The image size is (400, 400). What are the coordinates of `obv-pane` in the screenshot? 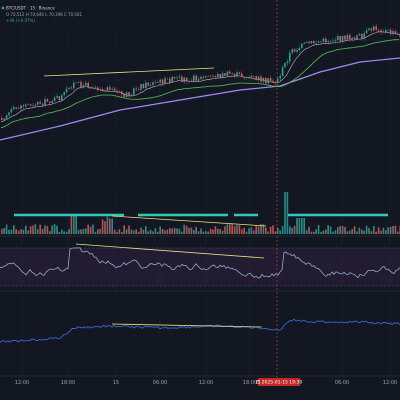 It's located at (200, 330).